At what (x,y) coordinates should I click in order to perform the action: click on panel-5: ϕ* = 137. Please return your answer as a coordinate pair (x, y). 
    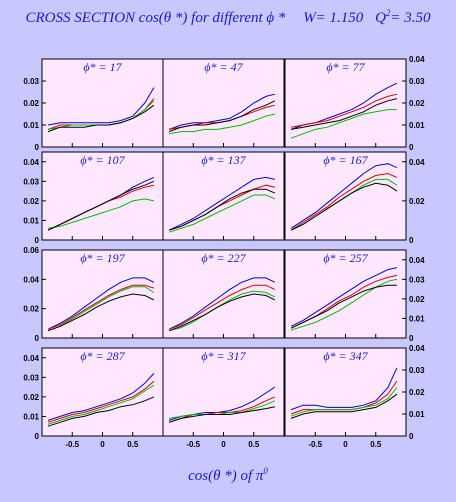
    Looking at the image, I should click on (223, 196).